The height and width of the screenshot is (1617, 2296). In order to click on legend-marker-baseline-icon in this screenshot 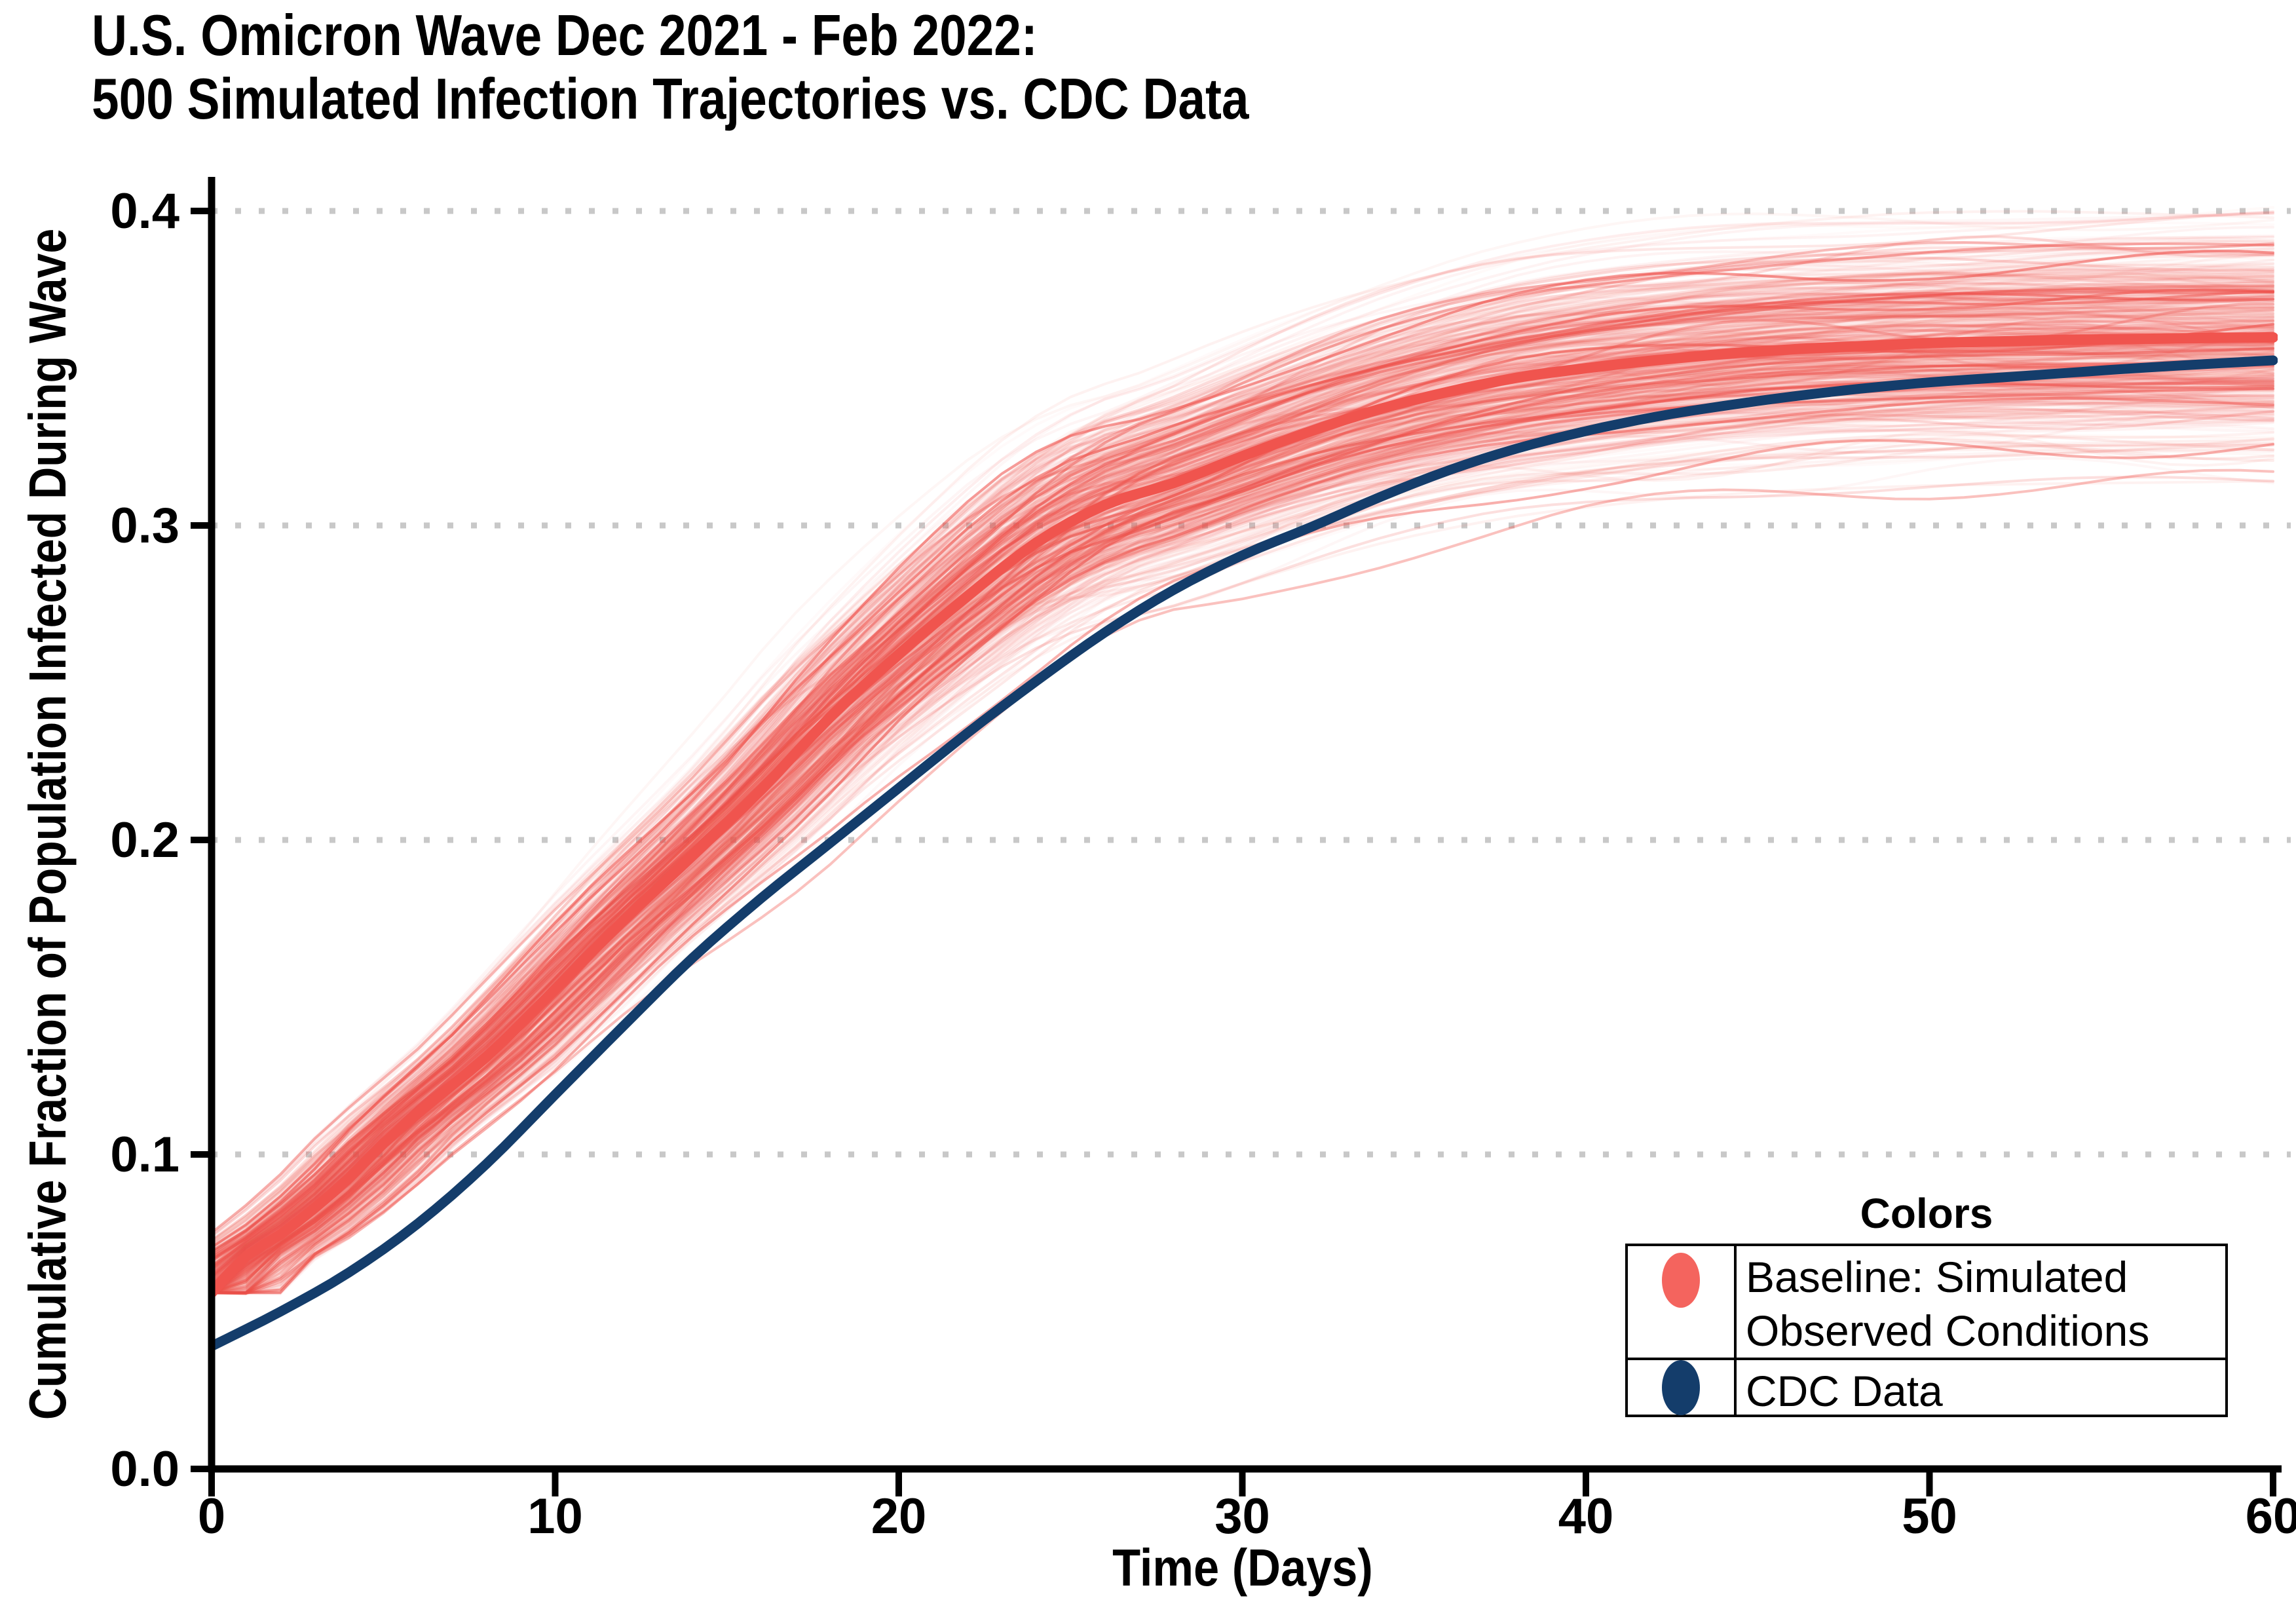, I will do `click(1681, 1280)`.